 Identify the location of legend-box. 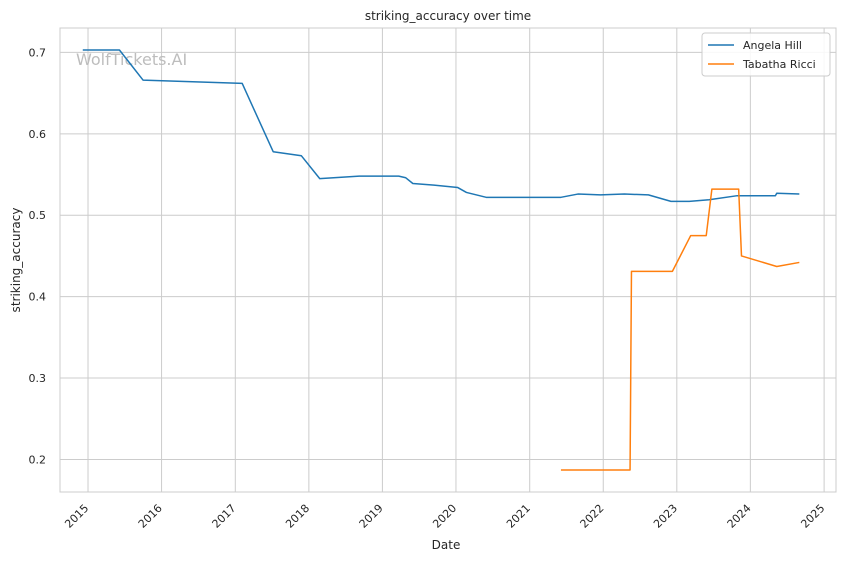
(766, 54).